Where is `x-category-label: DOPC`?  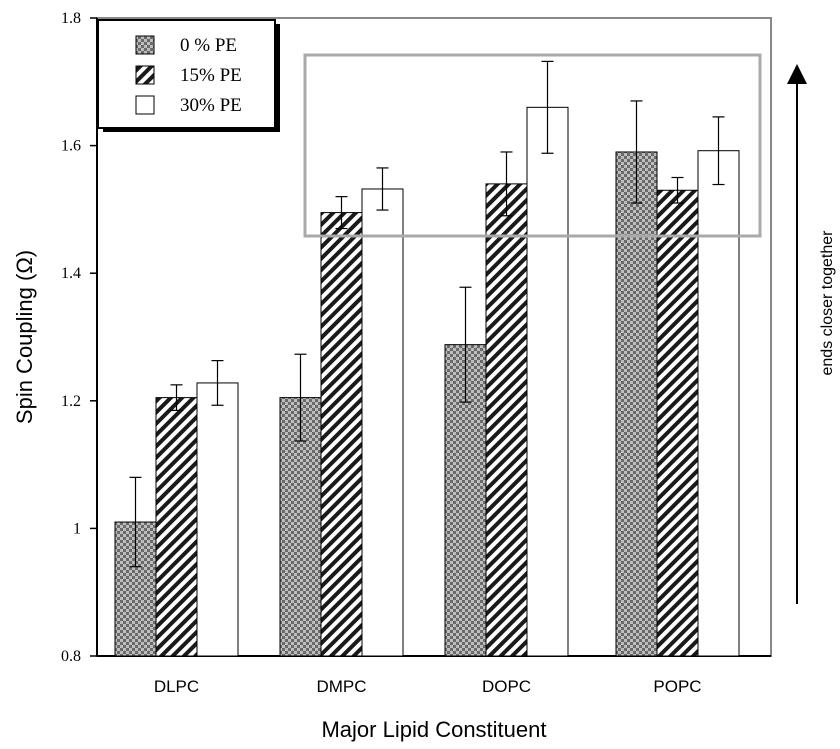
x-category-label: DOPC is located at coordinates (506, 686).